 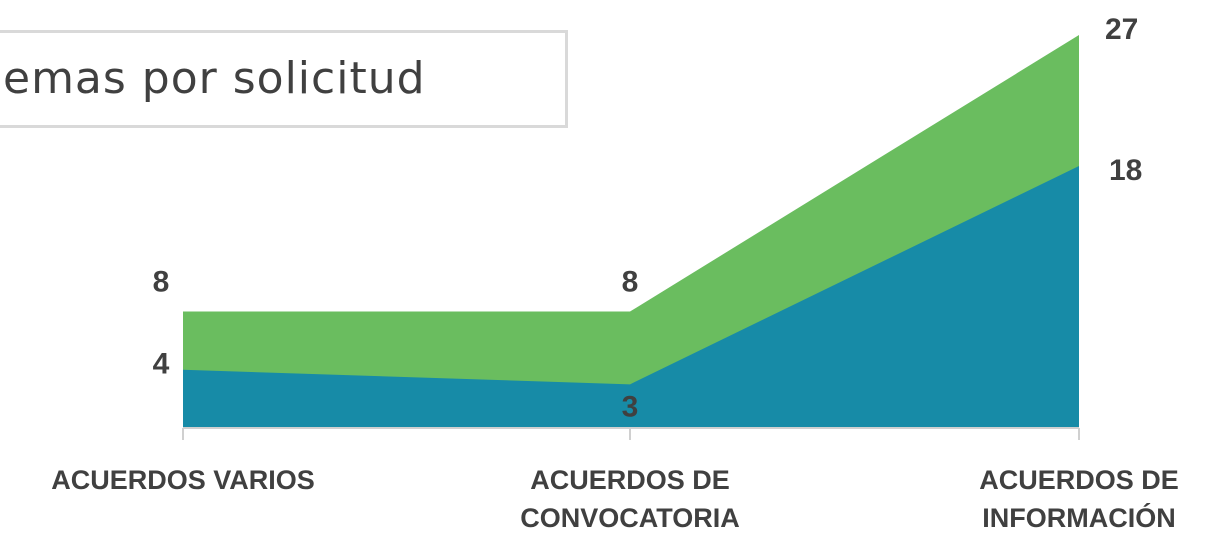 What do you see at coordinates (183, 480) in the screenshot?
I see `x-tick-label: ACUERDOS VARIOS` at bounding box center [183, 480].